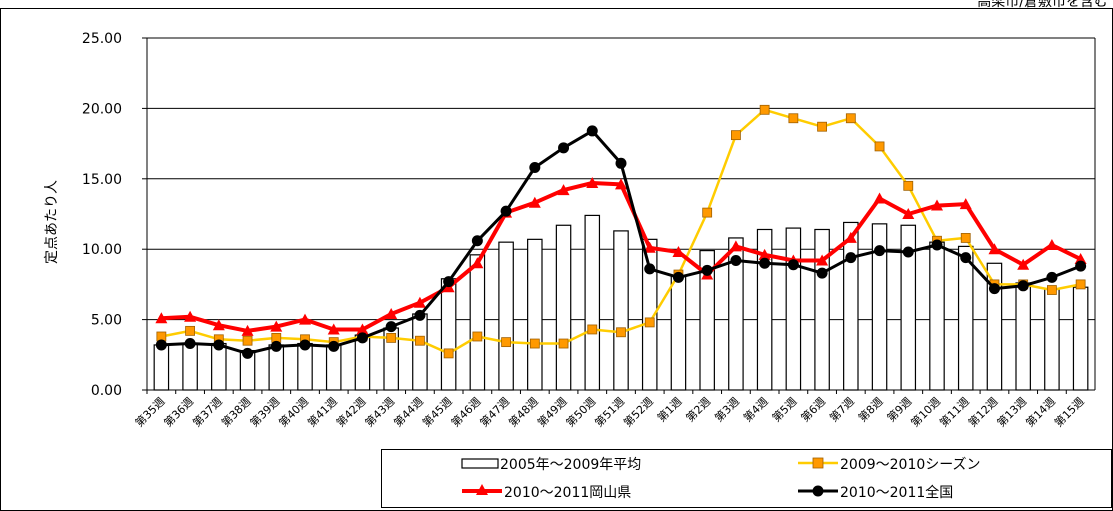 This screenshot has height=511, width=1113. What do you see at coordinates (408, 411) in the screenshot?
I see `x-tick-label: 第44週` at bounding box center [408, 411].